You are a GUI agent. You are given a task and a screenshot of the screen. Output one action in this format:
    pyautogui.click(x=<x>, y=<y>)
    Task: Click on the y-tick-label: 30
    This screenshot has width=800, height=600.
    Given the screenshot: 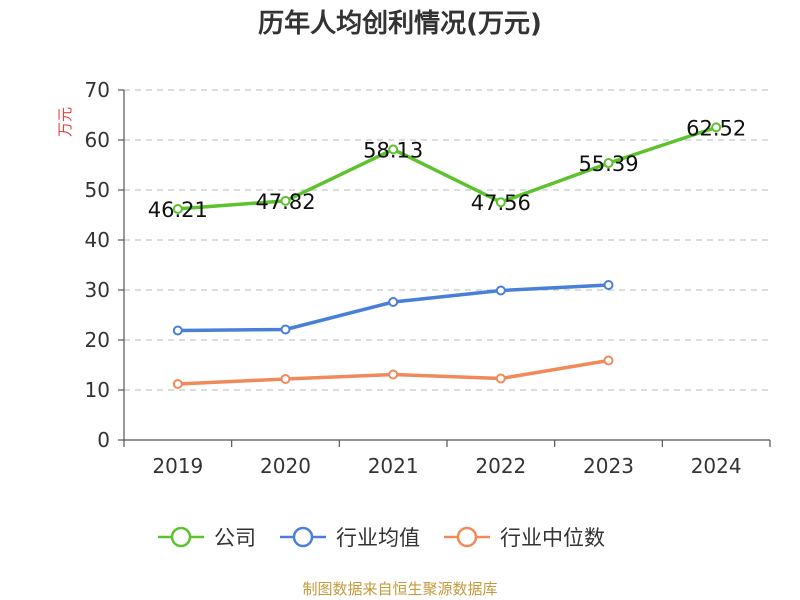 What is the action you would take?
    pyautogui.click(x=97, y=290)
    